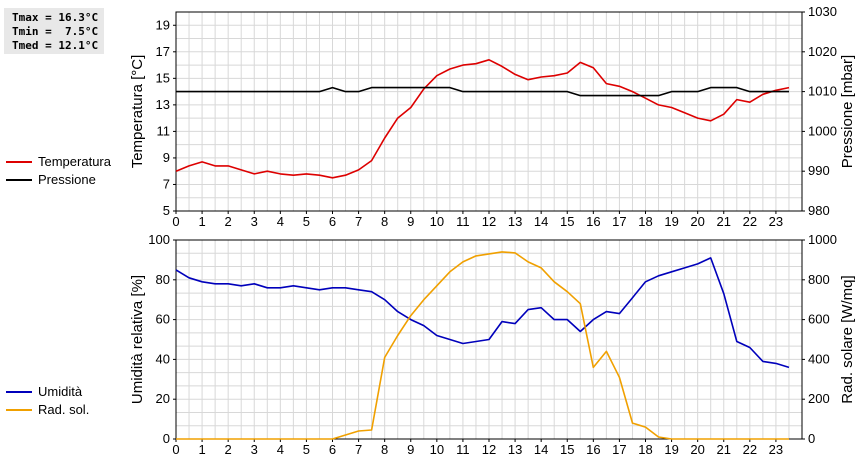 The width and height of the screenshot is (860, 460). I want to click on top-series-secondary-line, so click(482, 91).